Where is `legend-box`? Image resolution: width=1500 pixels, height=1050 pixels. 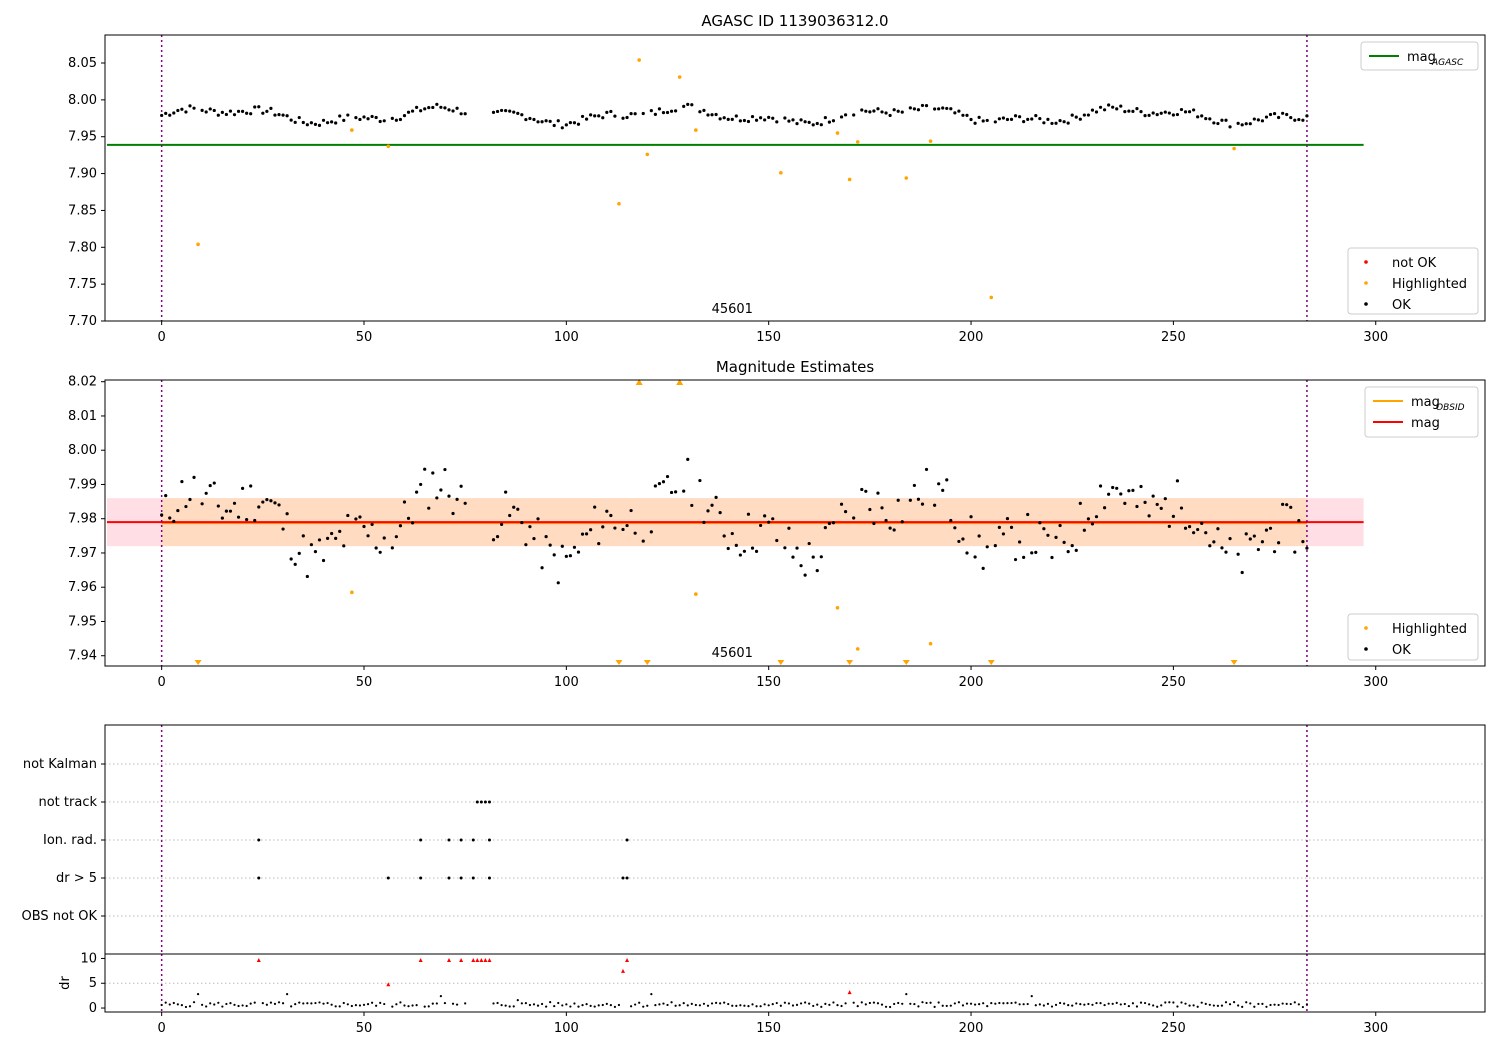 legend-box is located at coordinates (1413, 637).